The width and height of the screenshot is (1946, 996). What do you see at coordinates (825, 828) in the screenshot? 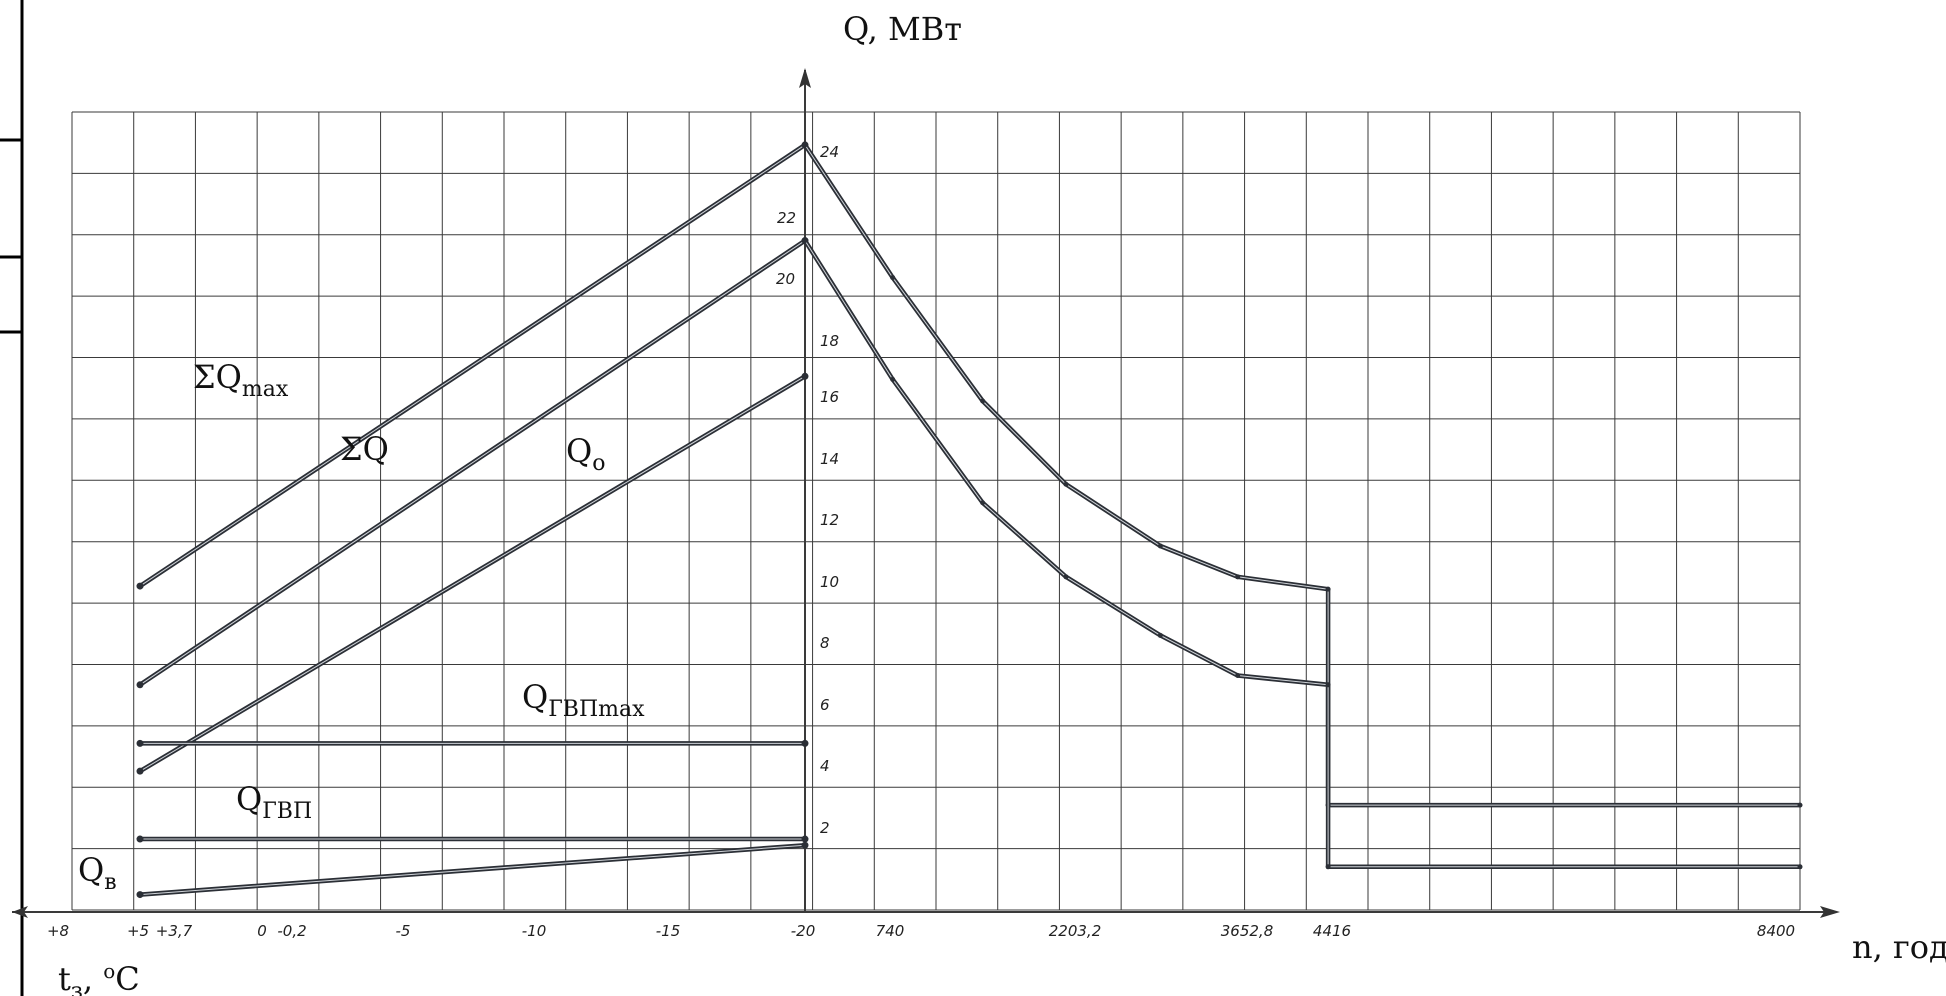
I see `y-tick-label: 2` at bounding box center [825, 828].